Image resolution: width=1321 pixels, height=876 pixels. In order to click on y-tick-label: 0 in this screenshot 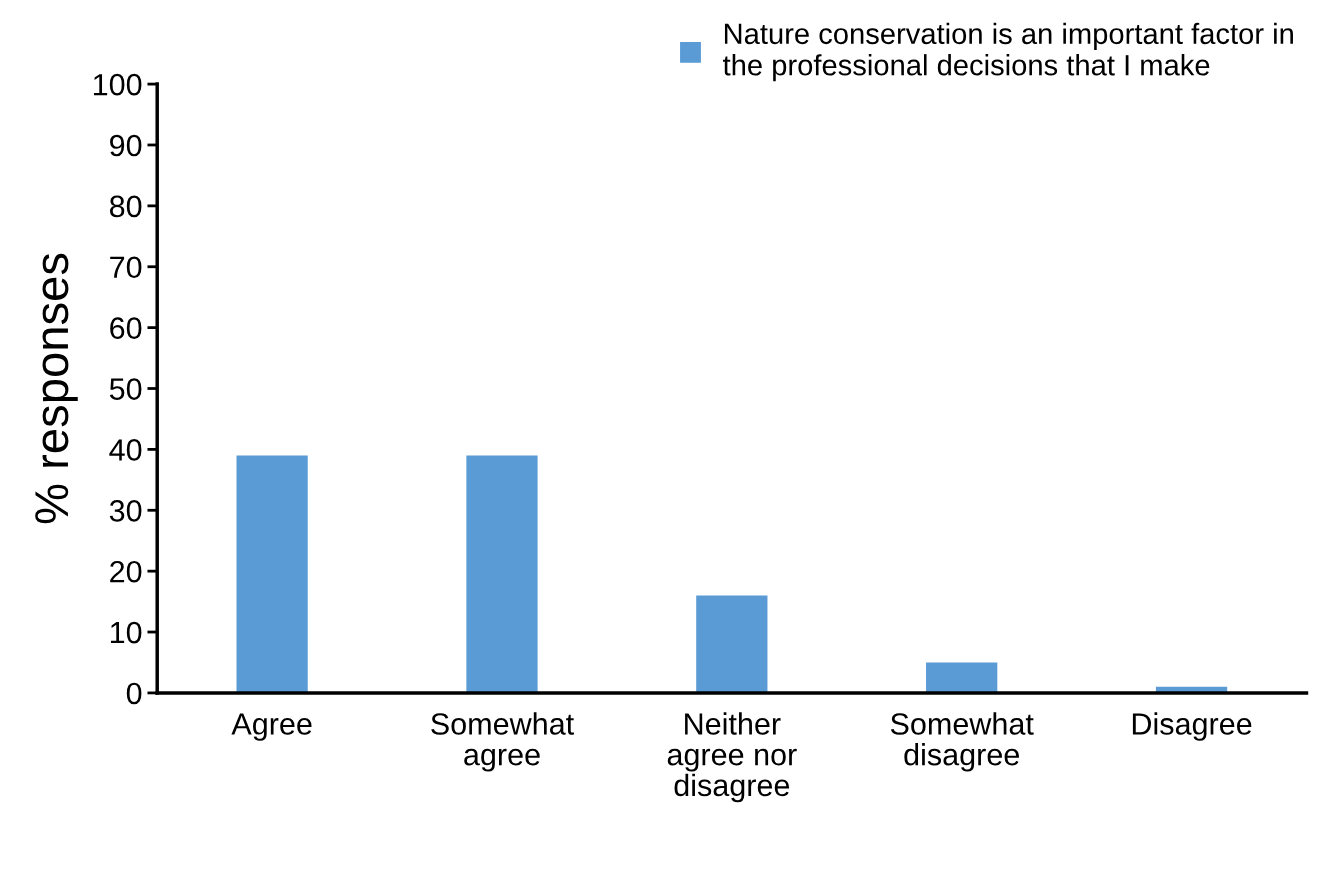, I will do `click(134, 693)`.